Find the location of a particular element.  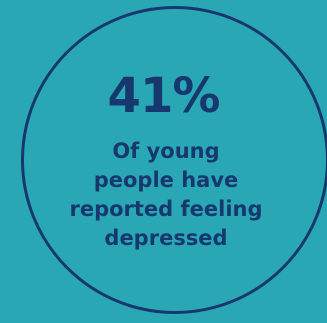

stat-percentage: 41% is located at coordinates (164, 96).